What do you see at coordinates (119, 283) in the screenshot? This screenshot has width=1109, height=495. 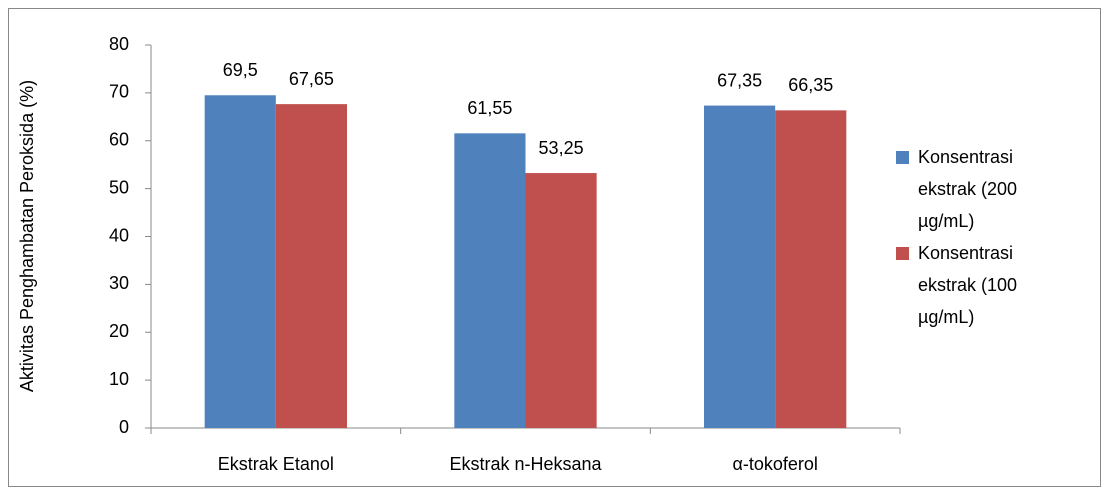 I see `y-tick-label: 30` at bounding box center [119, 283].